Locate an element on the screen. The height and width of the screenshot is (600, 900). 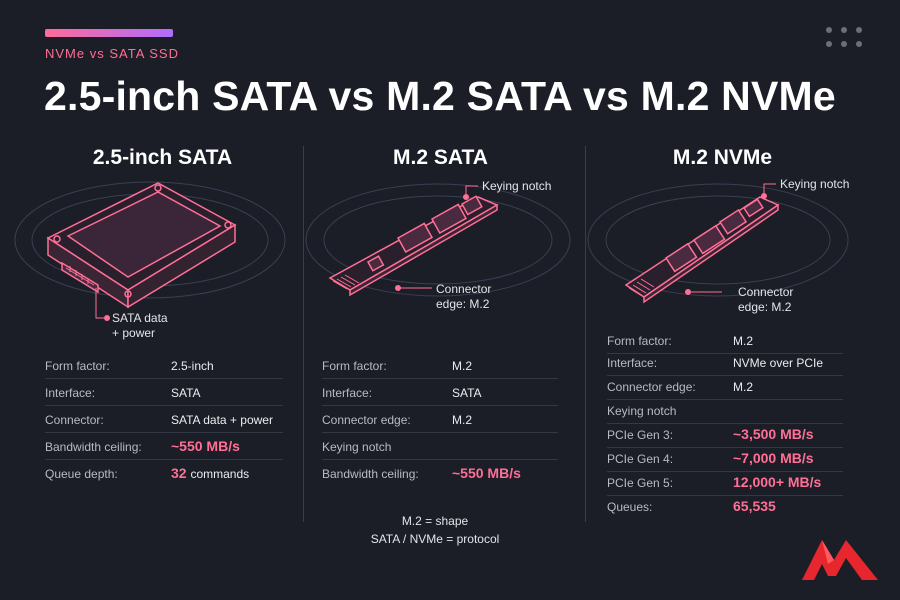
column-title-m2-sata: M.2 SATA is located at coordinates (440, 157).